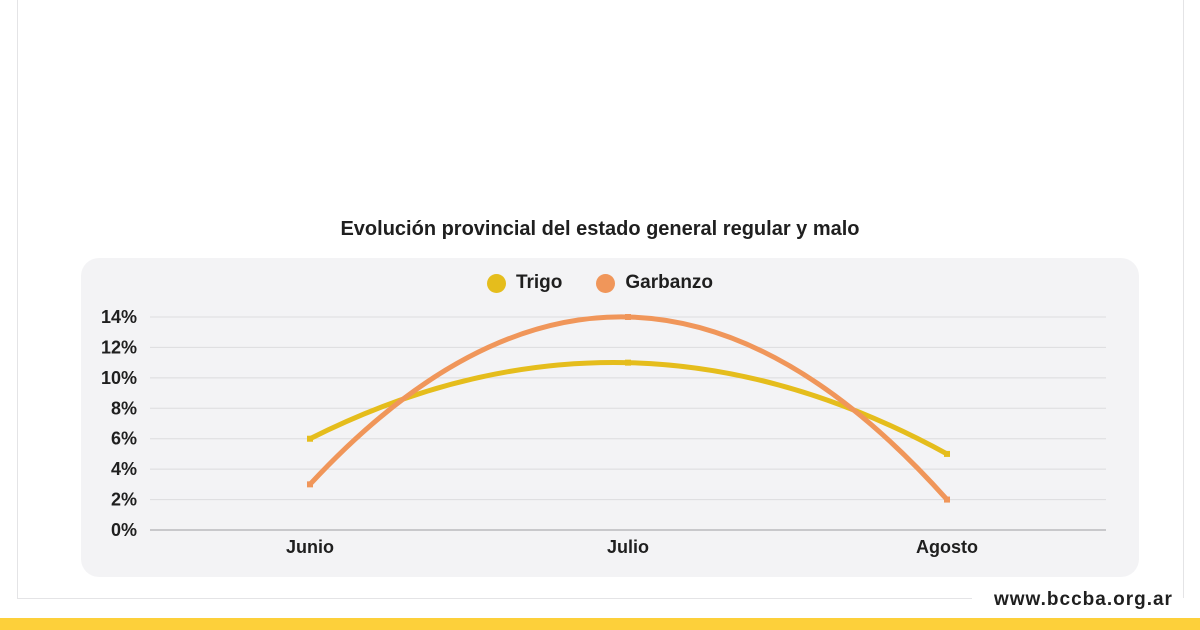  I want to click on y-tick-label: 12%, so click(119, 347).